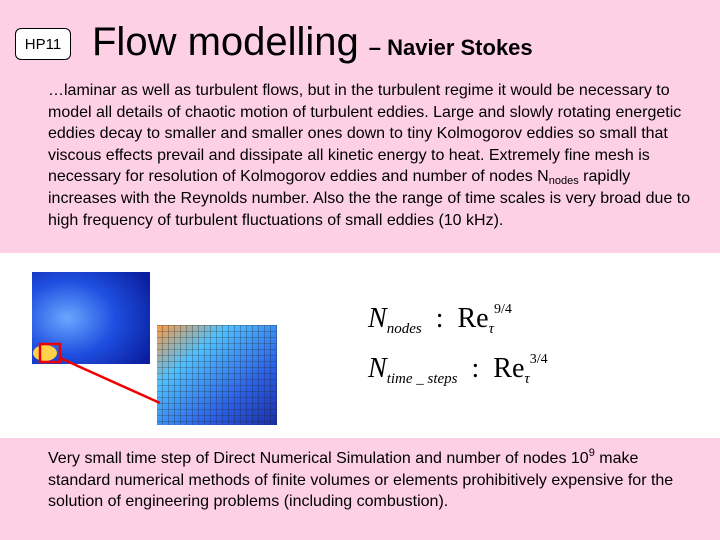 Image resolution: width=720 pixels, height=540 pixels. Describe the element at coordinates (110, 380) in the screenshot. I see `zoom-line` at that location.